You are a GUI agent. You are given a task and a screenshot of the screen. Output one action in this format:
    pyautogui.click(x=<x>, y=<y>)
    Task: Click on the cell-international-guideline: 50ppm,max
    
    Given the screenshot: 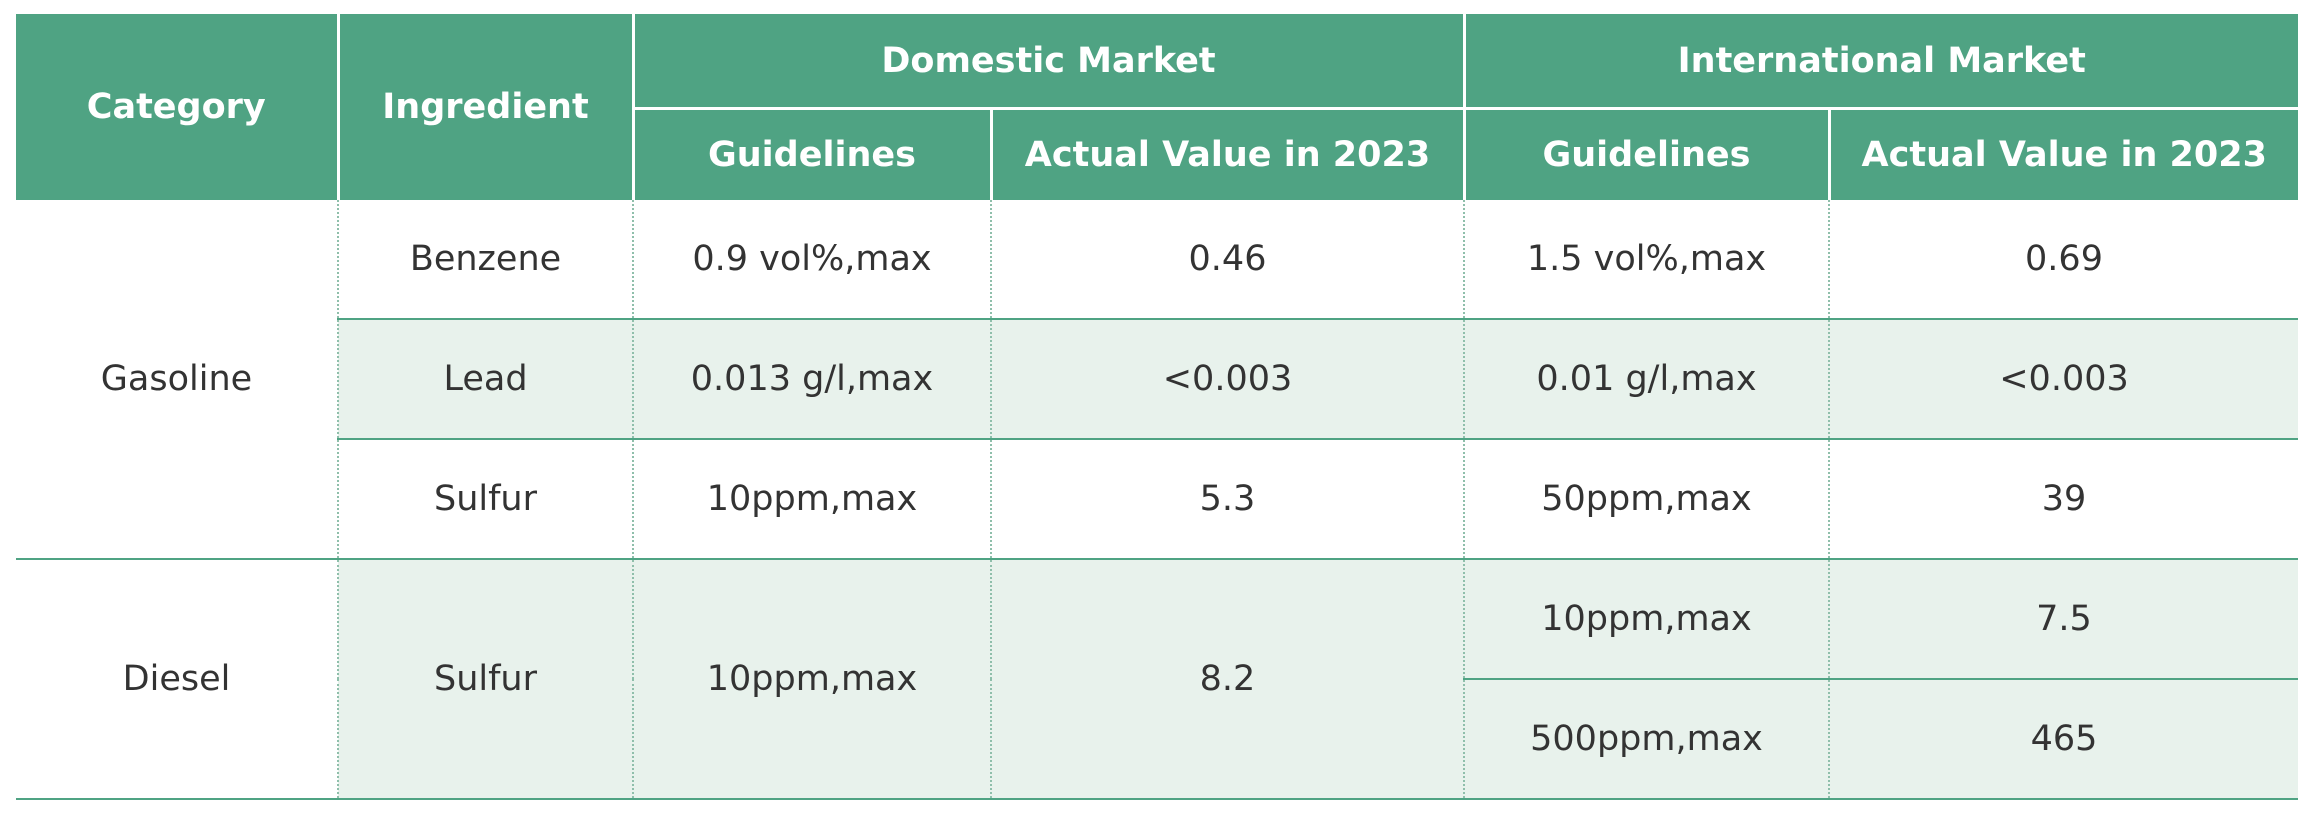 What is the action you would take?
    pyautogui.click(x=1646, y=498)
    